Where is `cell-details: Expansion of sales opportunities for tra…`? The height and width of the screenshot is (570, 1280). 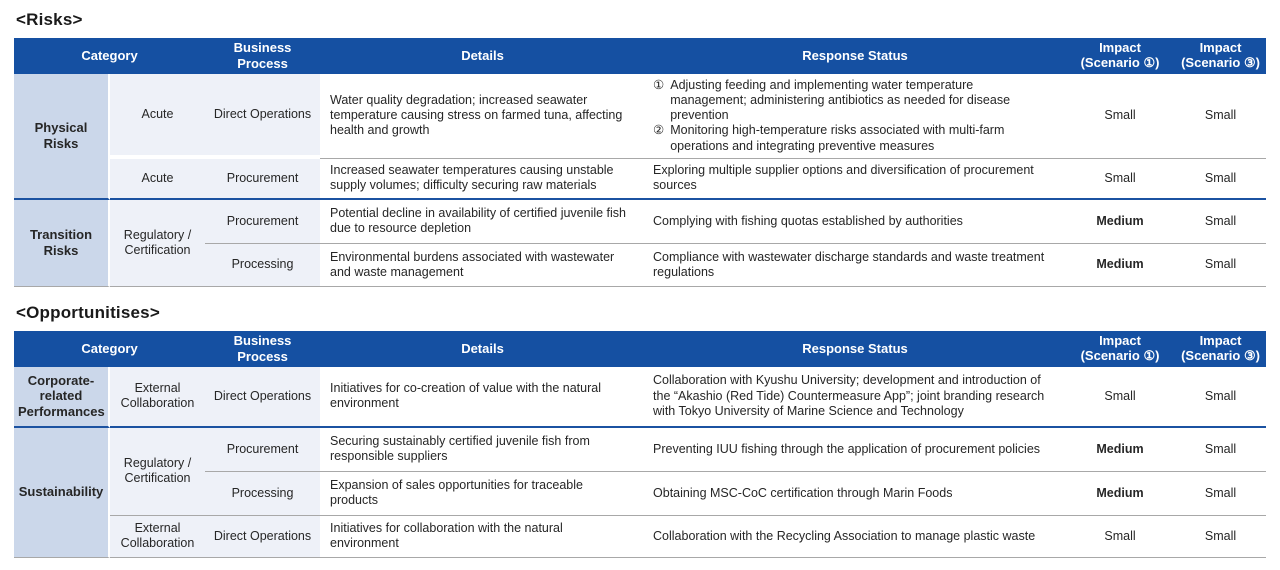
cell-details: Expansion of sales opportunities for tra… is located at coordinates (483, 493).